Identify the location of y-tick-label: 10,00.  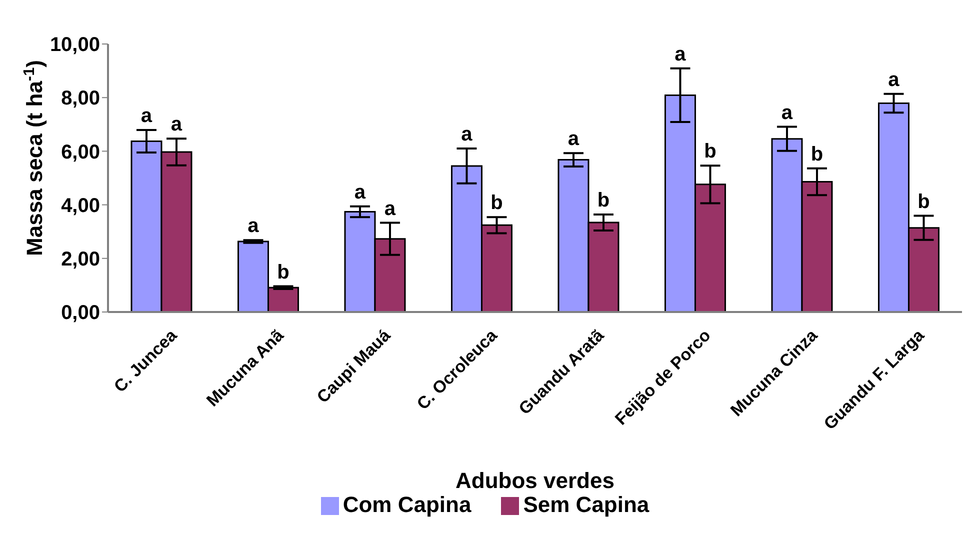
(75, 45).